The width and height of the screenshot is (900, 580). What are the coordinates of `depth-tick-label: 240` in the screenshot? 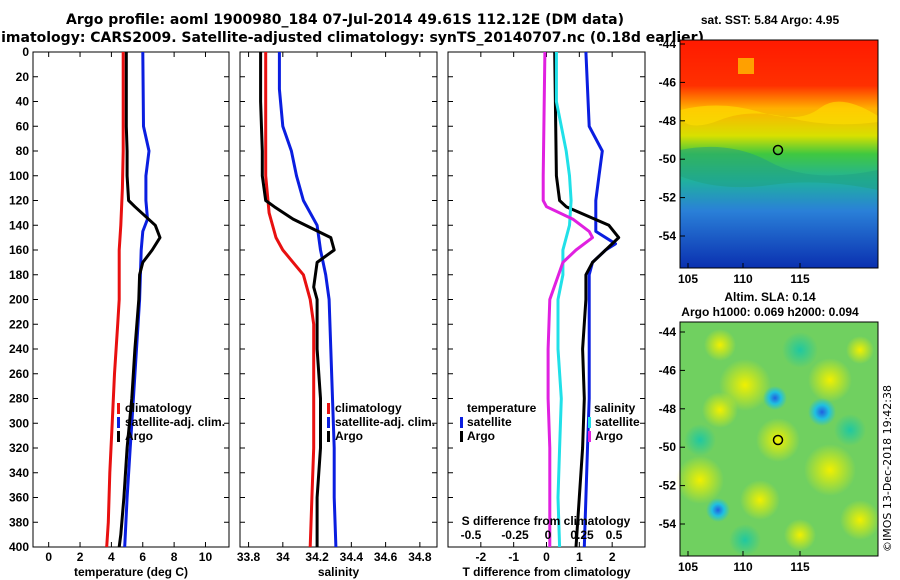 It's located at (19, 349).